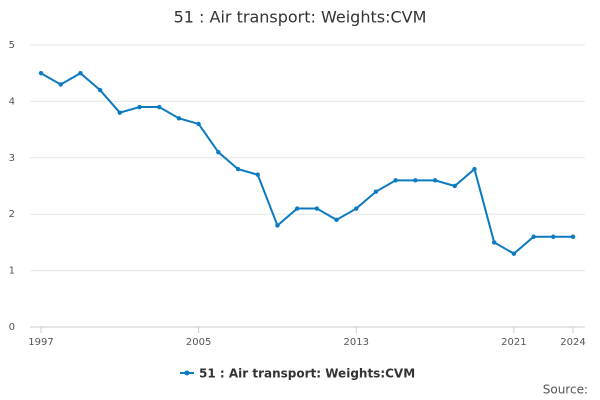  Describe the element at coordinates (12, 214) in the screenshot. I see `y-tick-label: 2` at that location.